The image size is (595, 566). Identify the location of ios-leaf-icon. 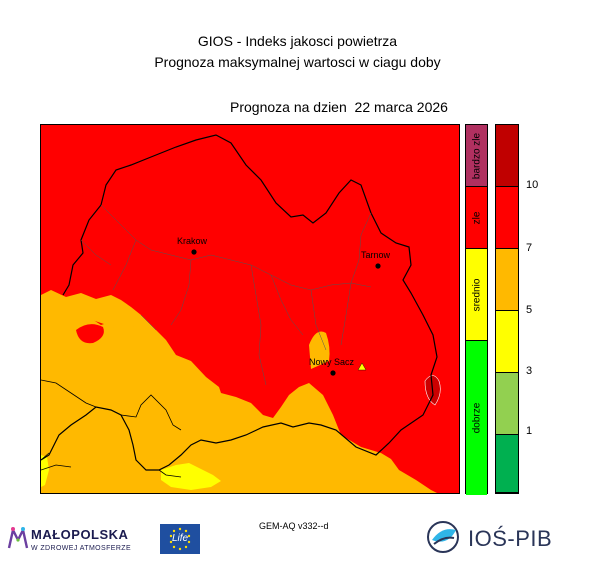
(443, 537).